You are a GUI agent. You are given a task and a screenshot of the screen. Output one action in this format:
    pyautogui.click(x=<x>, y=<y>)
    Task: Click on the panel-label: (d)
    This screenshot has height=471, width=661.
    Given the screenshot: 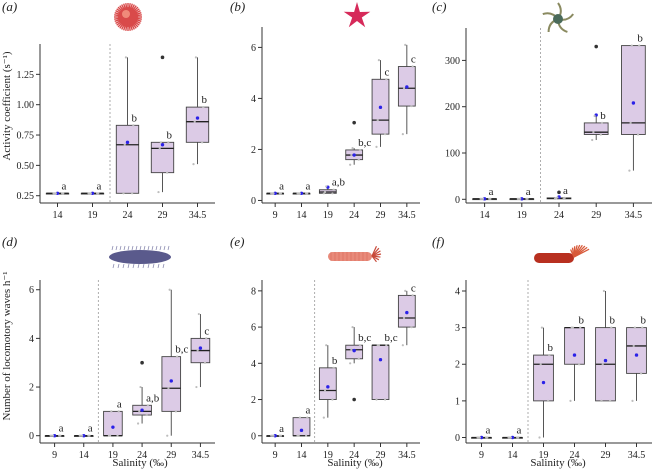 What is the action you would take?
    pyautogui.click(x=9, y=241)
    